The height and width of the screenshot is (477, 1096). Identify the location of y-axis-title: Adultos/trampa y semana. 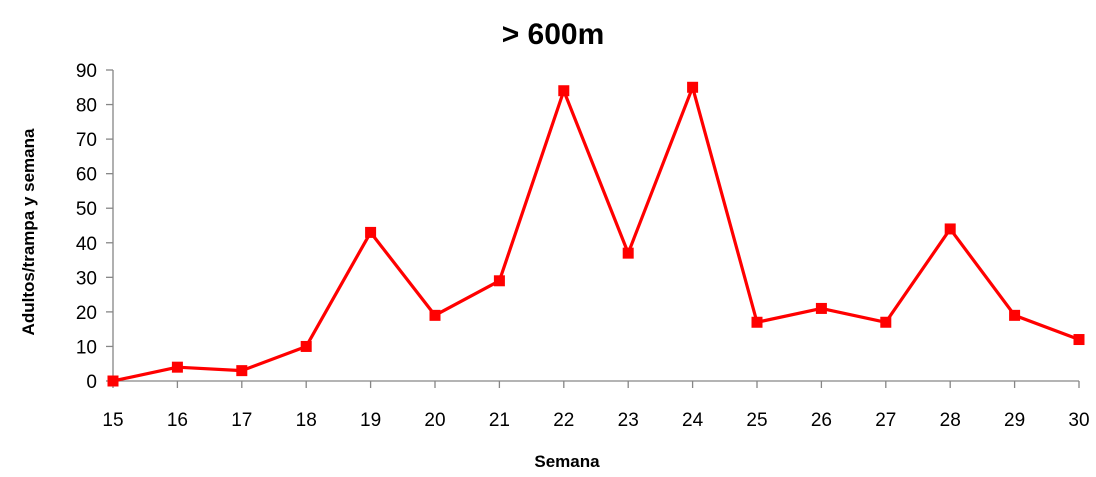
(28, 231).